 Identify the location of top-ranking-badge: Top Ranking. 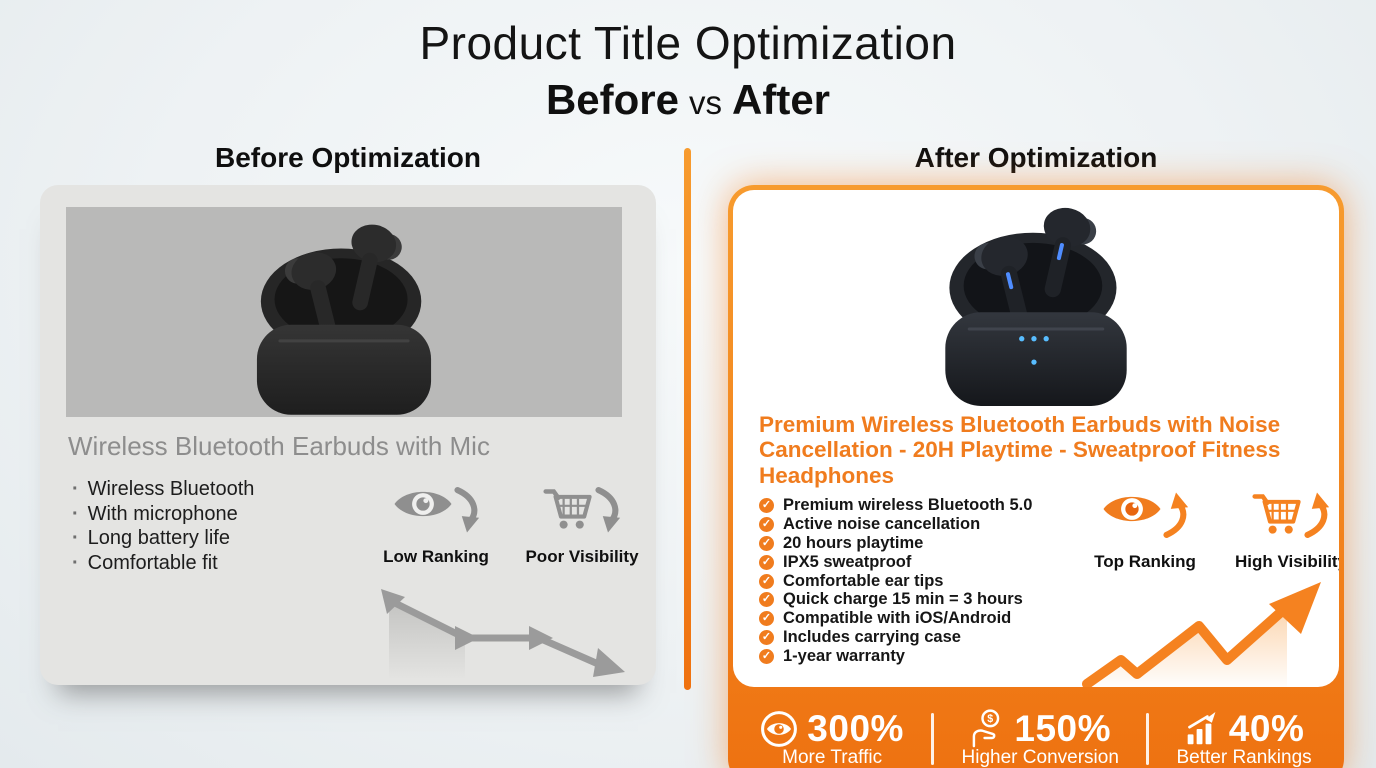
(1145, 531).